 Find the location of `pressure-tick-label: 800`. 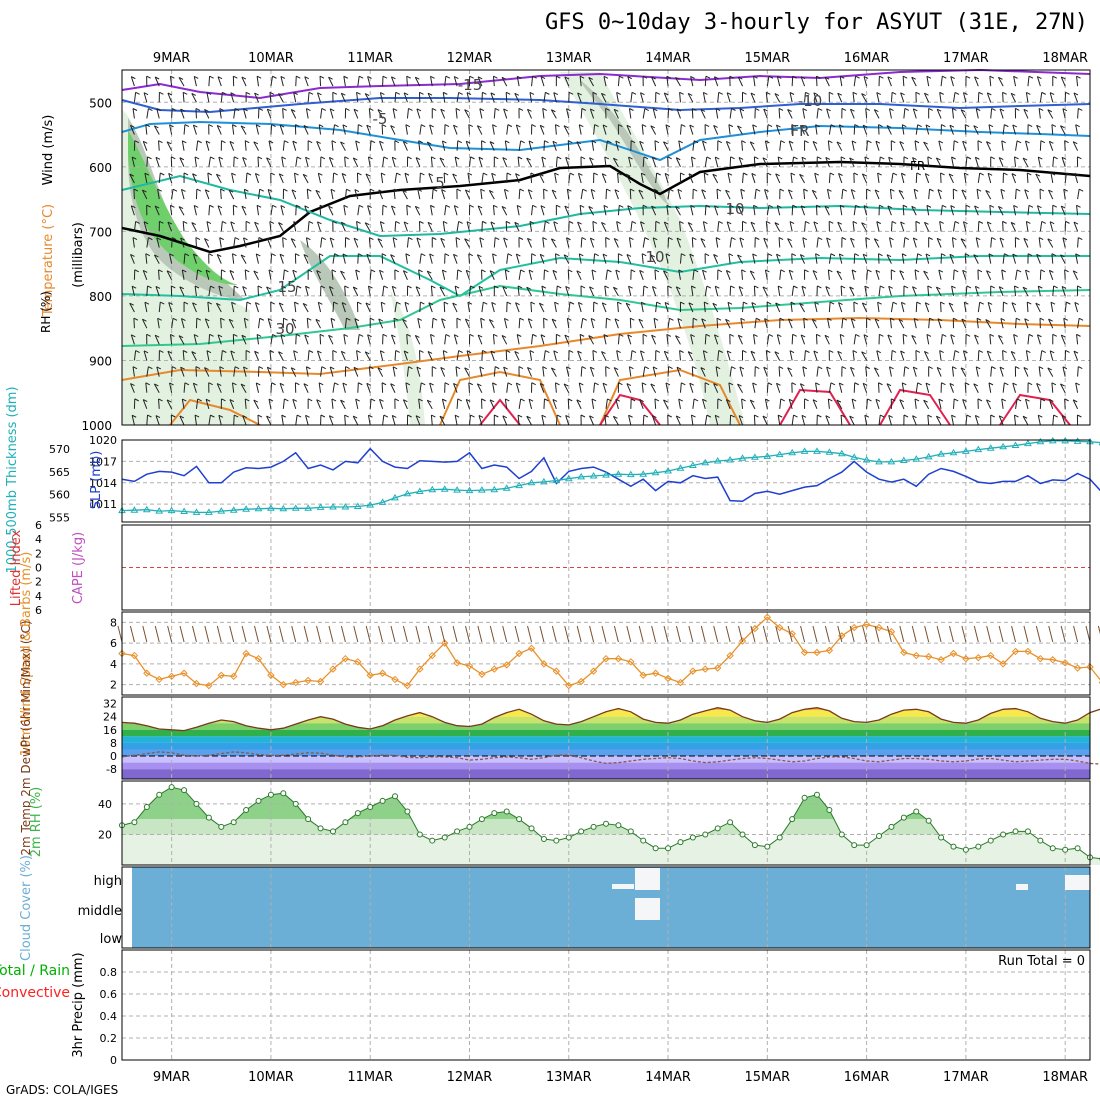

pressure-tick-label: 800 is located at coordinates (100, 297).